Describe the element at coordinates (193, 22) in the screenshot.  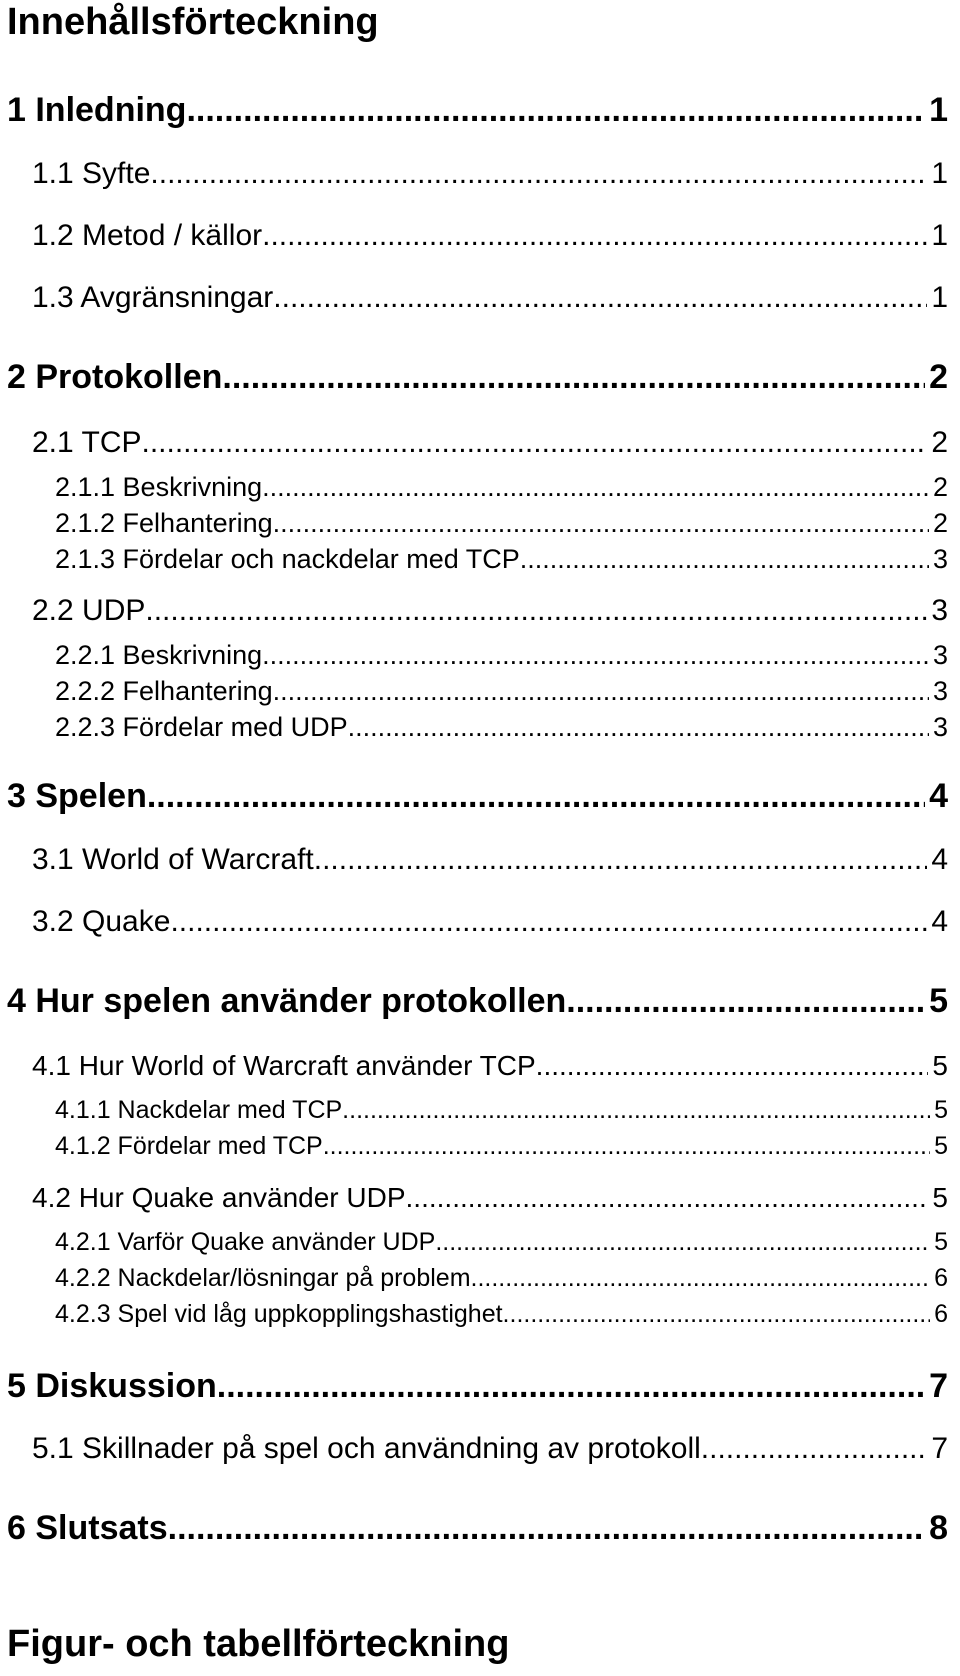
I see `toc-heading: Innehållsförteckning` at that location.